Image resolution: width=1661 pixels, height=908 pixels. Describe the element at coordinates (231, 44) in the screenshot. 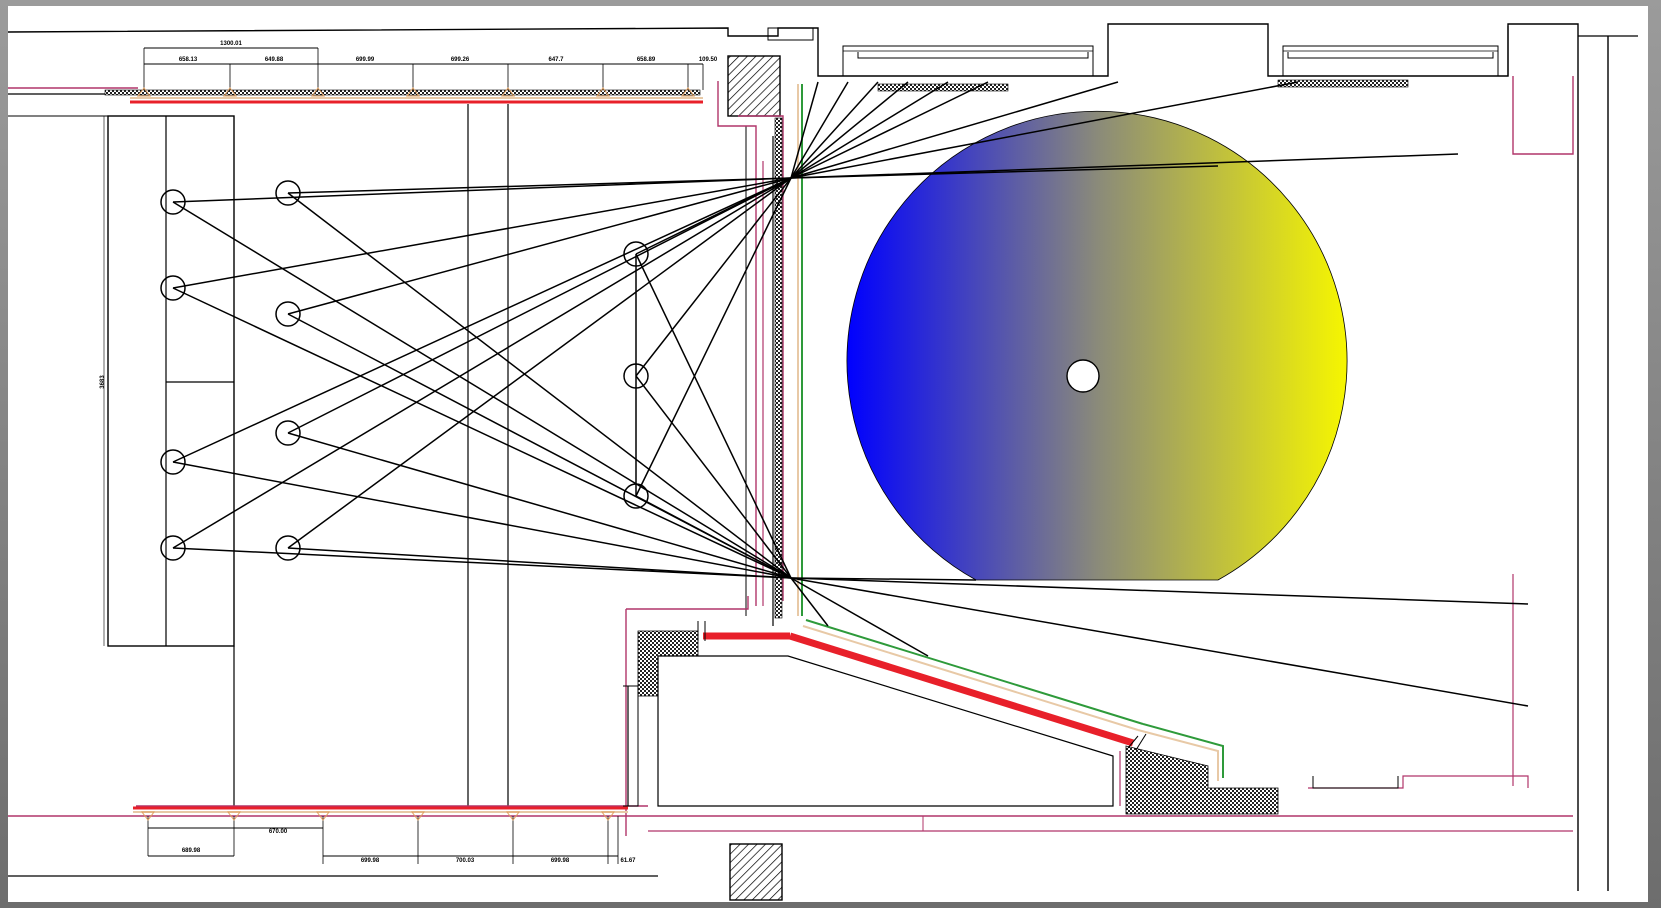

I see `dim-overall-top: 1300.01` at that location.